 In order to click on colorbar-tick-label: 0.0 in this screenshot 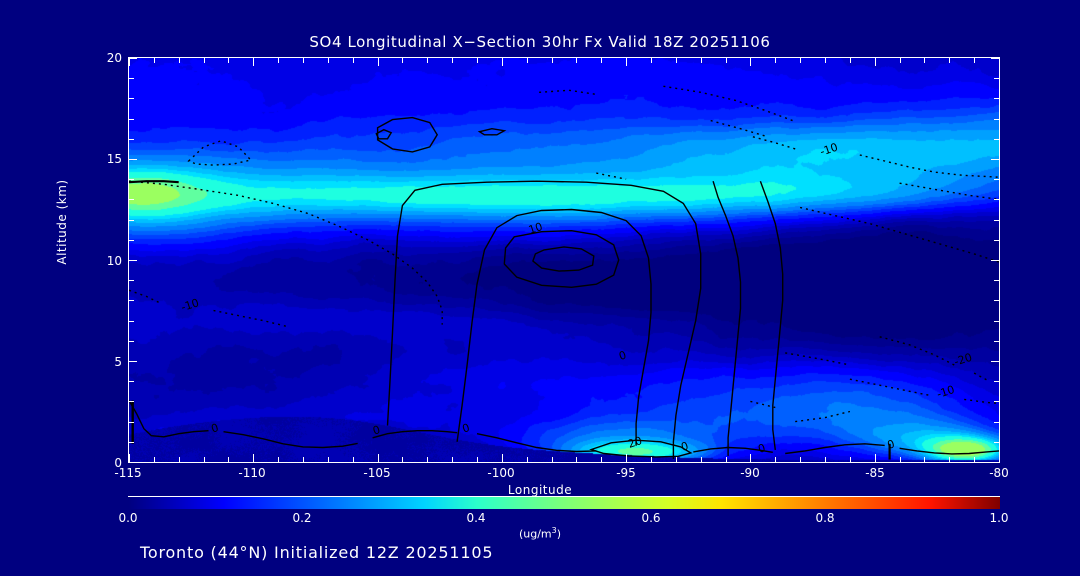, I will do `click(128, 518)`.